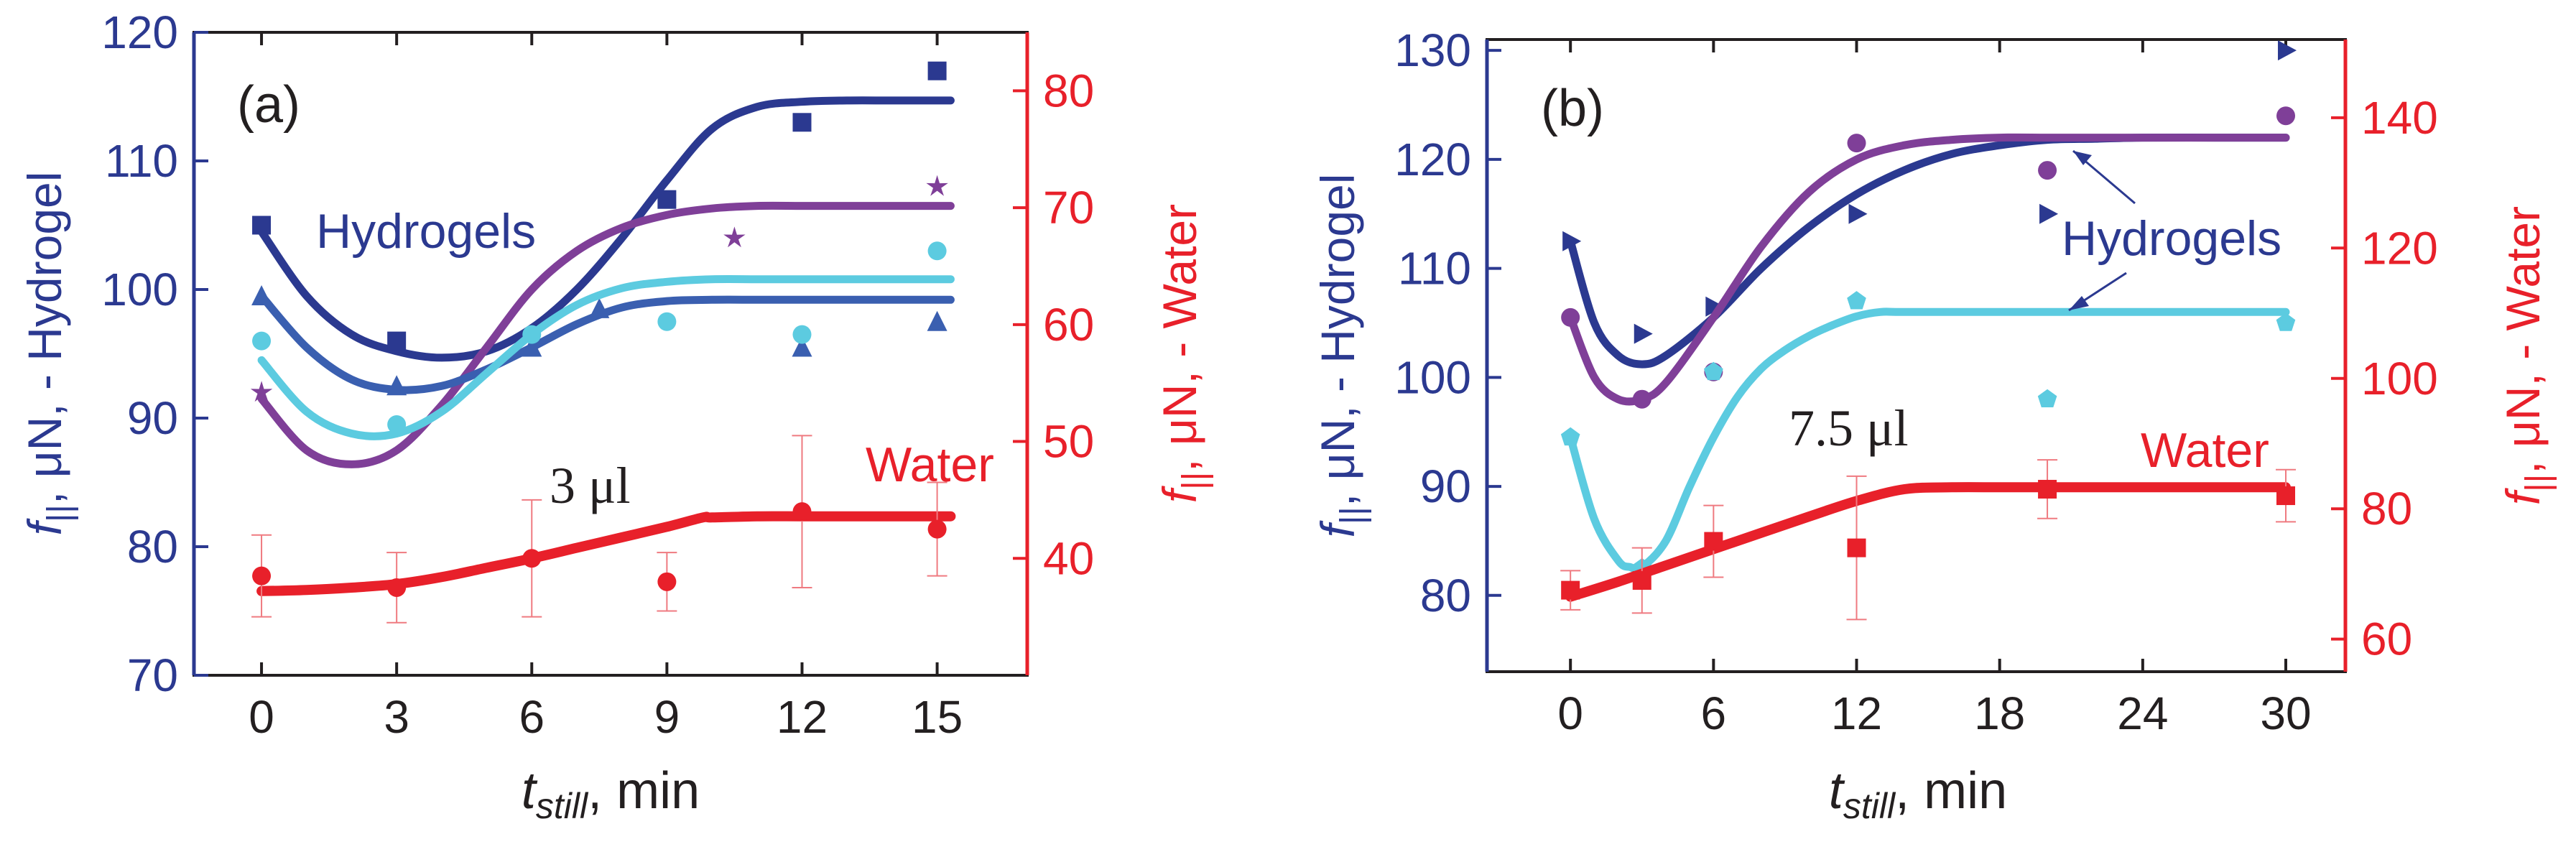 This screenshot has height=852, width=2576. I want to click on right-axis-title-b: f||, μN, - Water, so click(2526, 356).